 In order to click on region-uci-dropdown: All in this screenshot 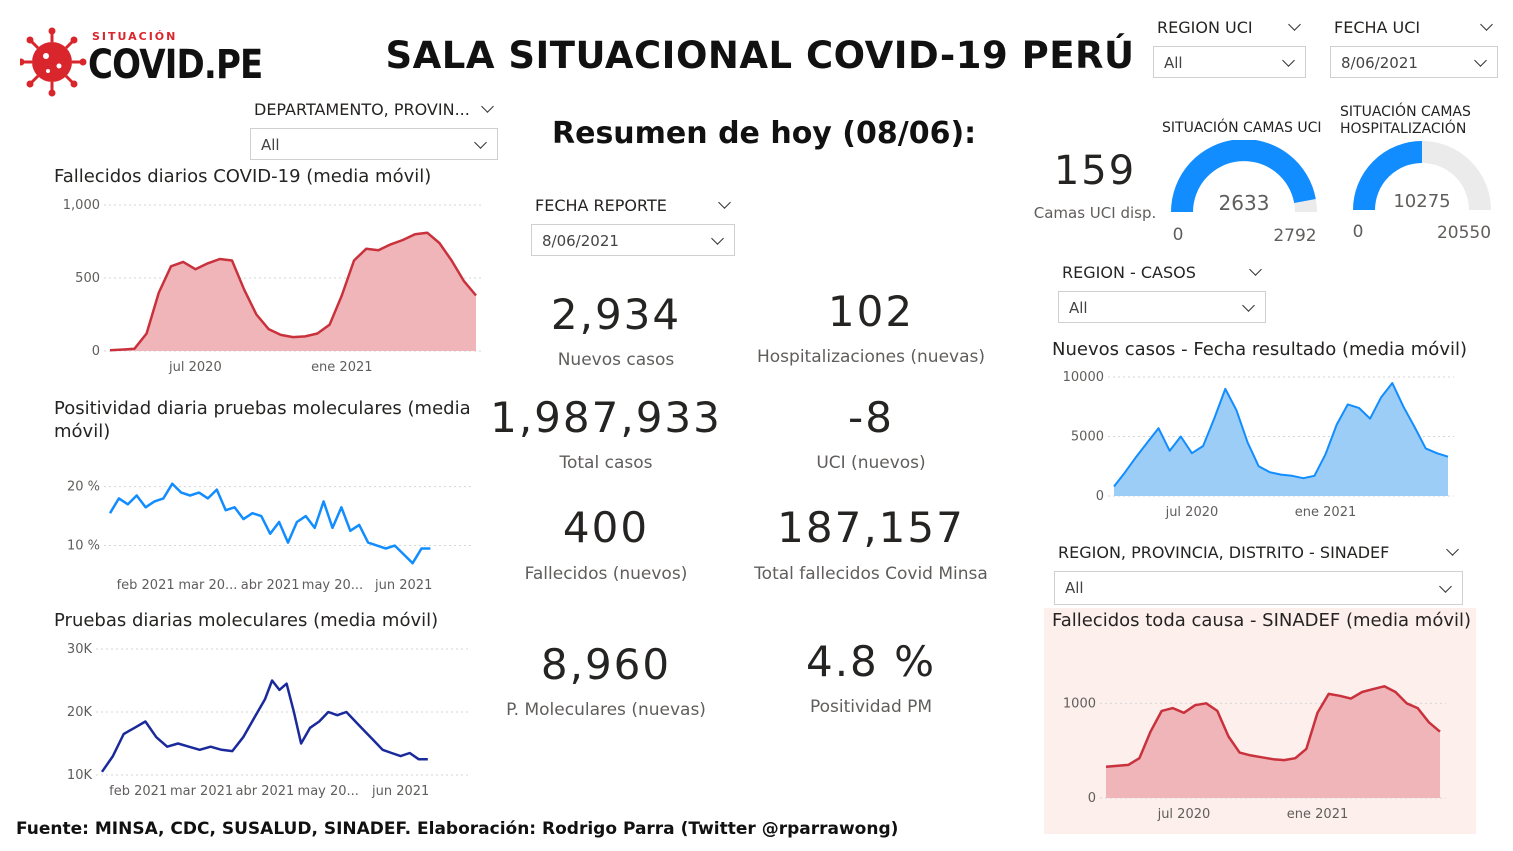, I will do `click(1229, 62)`.